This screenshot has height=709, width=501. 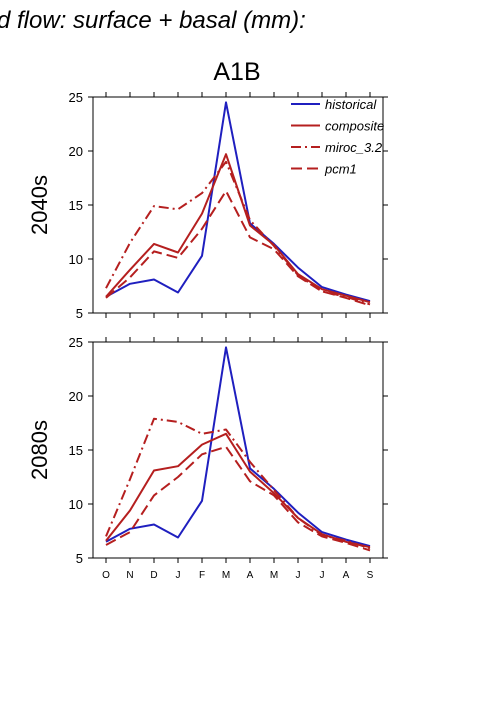 What do you see at coordinates (351, 104) in the screenshot?
I see `legend-label: historical` at bounding box center [351, 104].